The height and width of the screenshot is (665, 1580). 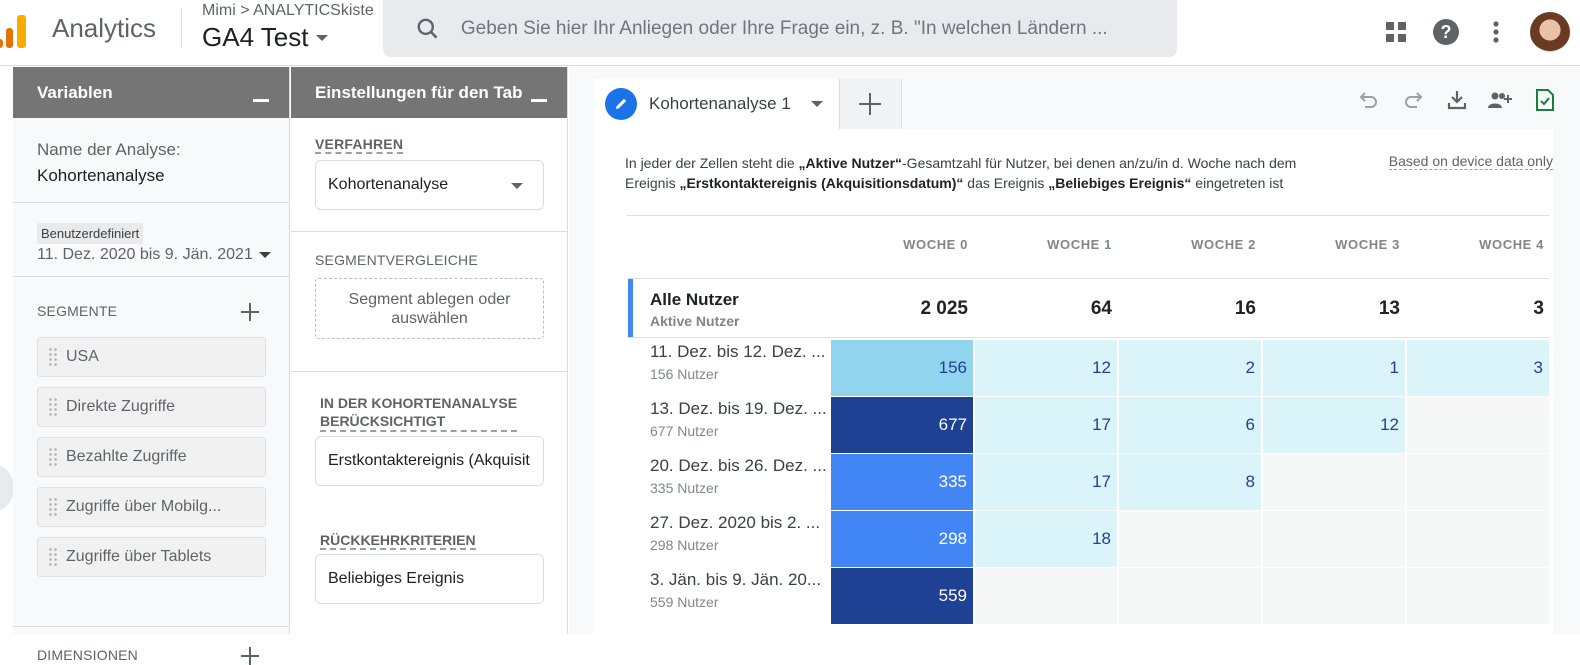 What do you see at coordinates (1396, 32) in the screenshot?
I see `apps-grid-icon` at bounding box center [1396, 32].